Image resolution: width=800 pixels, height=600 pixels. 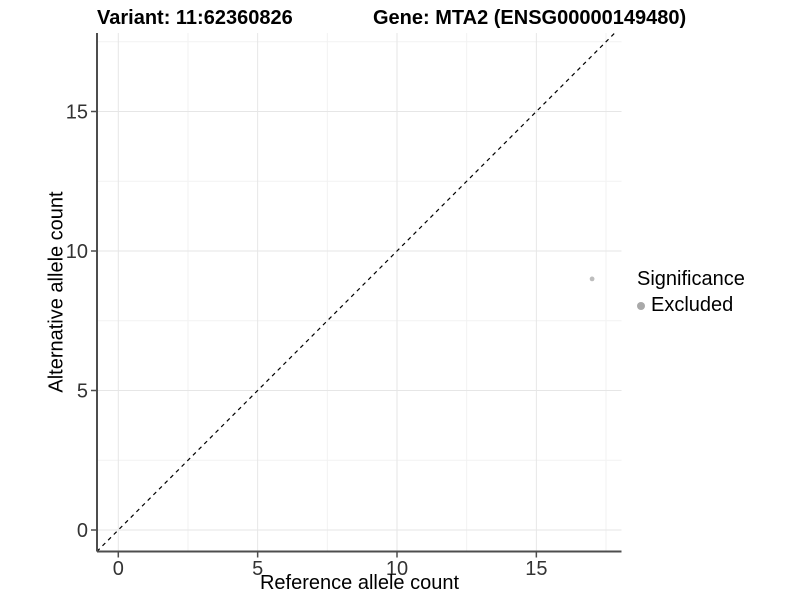 I want to click on x-tick-label: 15, so click(x=536, y=569).